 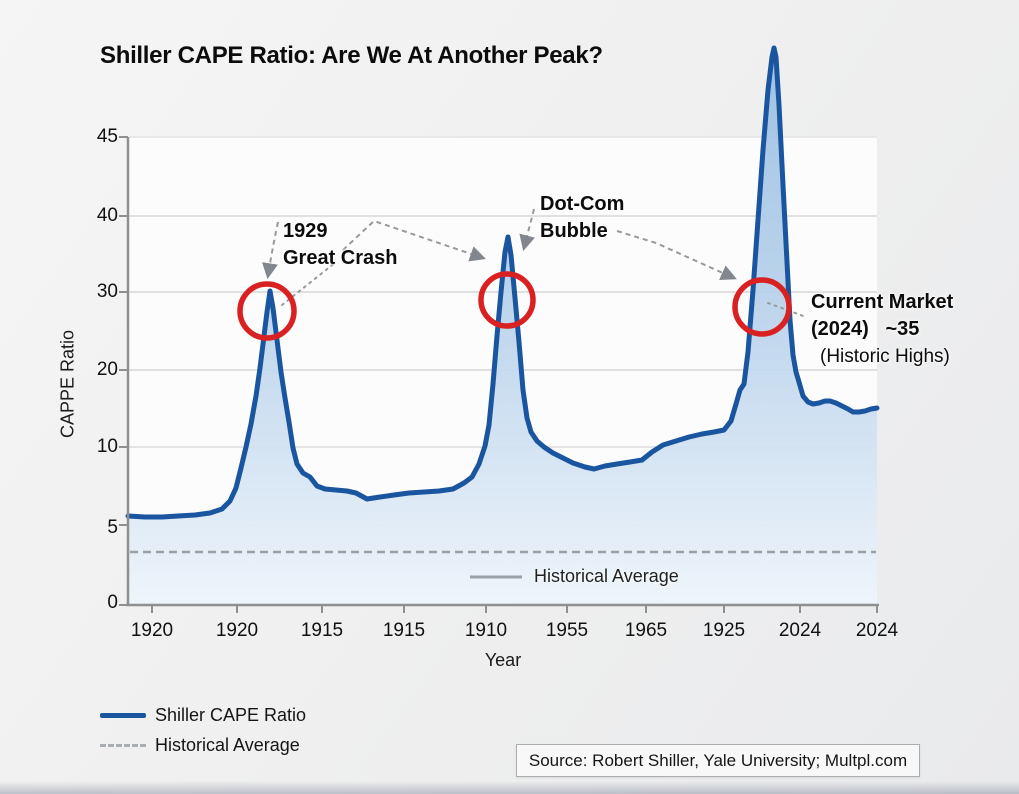 I want to click on annotation-leaders, so click(x=534, y=263).